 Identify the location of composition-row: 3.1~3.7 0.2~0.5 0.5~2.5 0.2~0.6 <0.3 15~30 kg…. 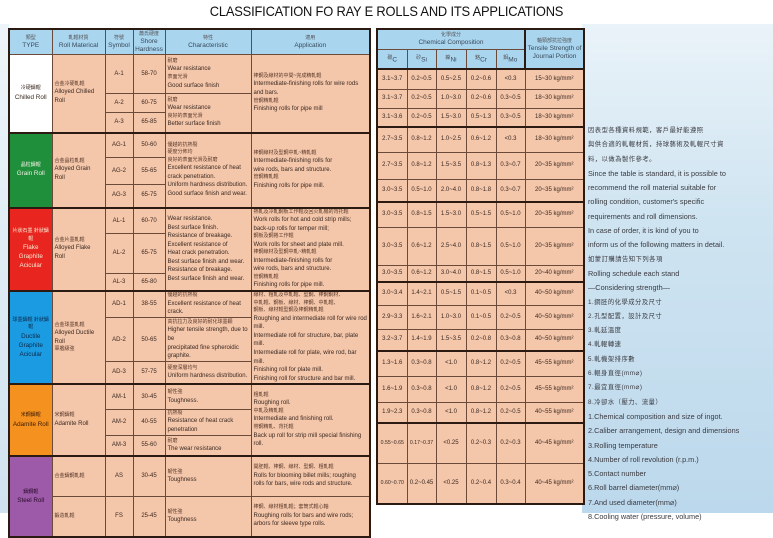
(480, 79).